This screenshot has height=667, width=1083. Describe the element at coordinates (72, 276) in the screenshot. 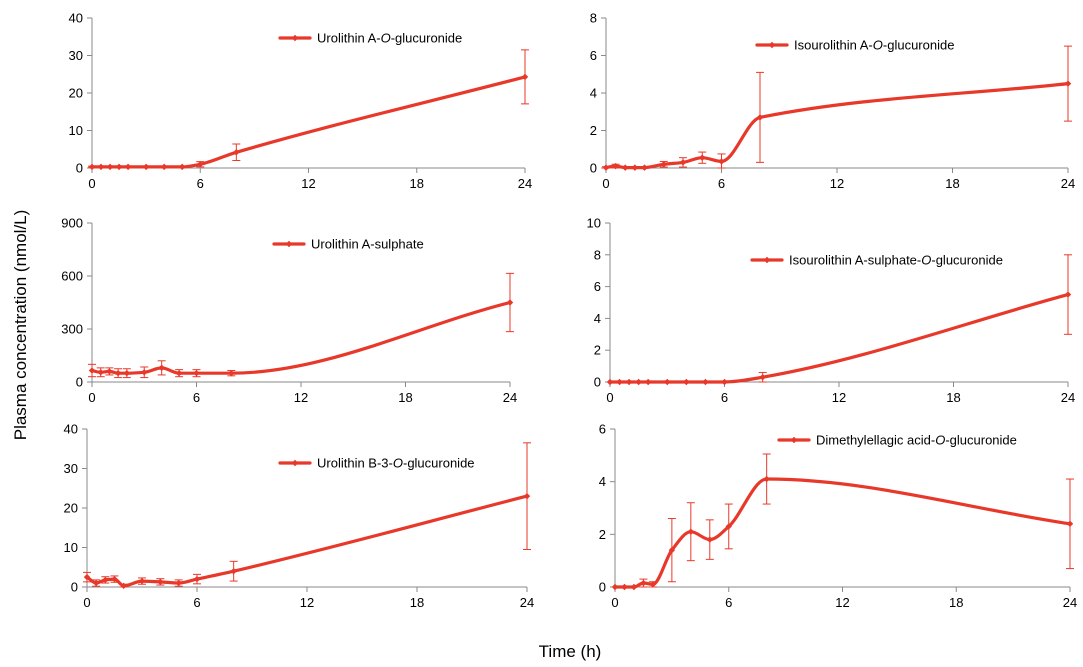

I see `y-tick-label: 600` at that location.